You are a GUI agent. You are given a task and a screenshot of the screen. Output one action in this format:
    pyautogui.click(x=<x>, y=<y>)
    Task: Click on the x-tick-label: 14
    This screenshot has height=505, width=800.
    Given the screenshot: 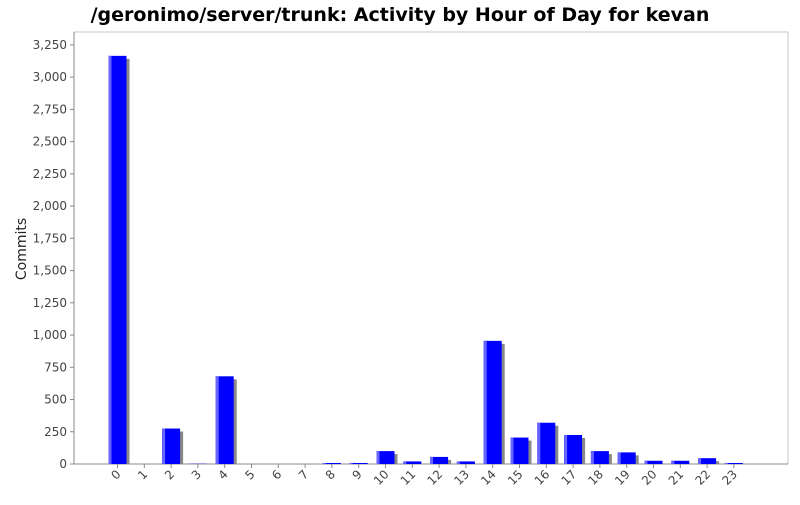 What is the action you would take?
    pyautogui.click(x=488, y=477)
    